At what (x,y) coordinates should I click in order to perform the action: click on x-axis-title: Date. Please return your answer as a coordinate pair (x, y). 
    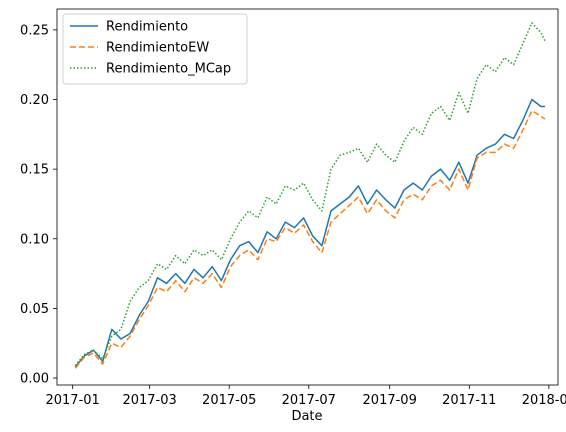
    Looking at the image, I should click on (306, 416).